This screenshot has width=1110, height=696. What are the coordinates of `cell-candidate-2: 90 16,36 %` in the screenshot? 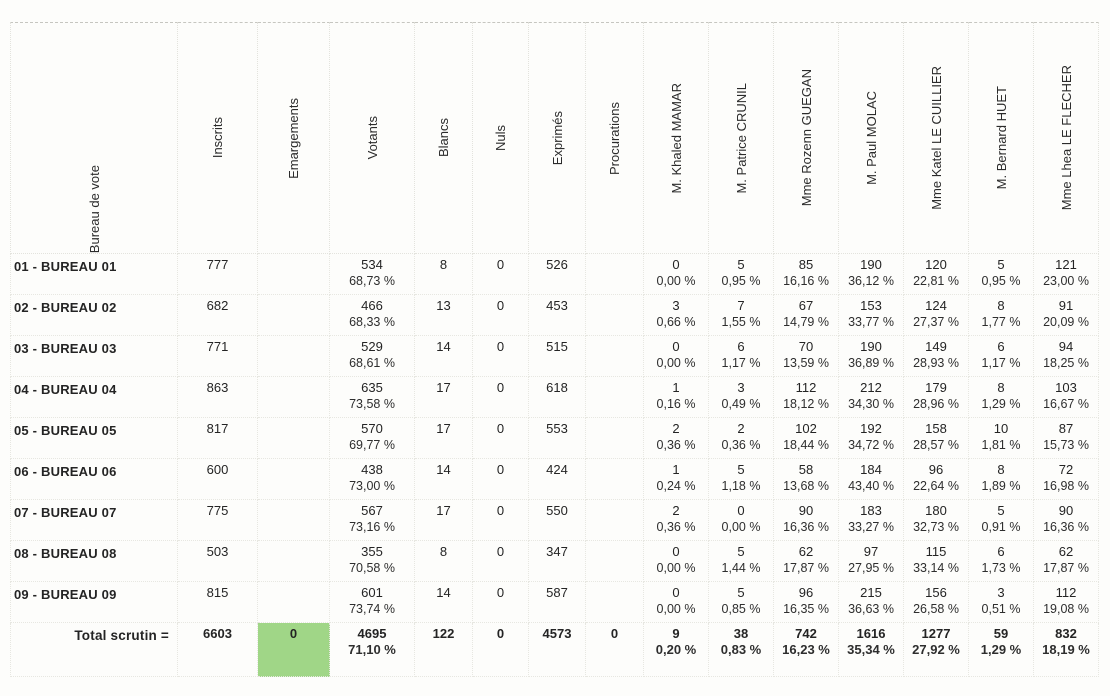 It's located at (806, 520).